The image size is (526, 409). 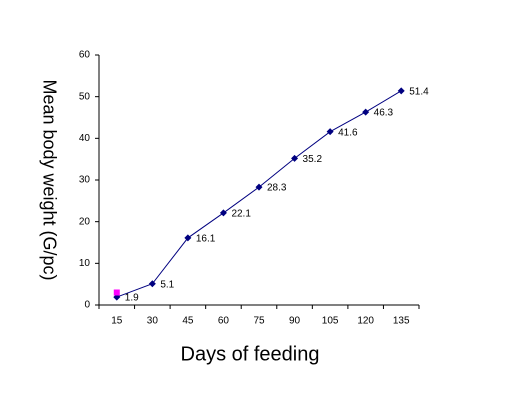 I want to click on x-tick-label: 15, so click(x=117, y=321).